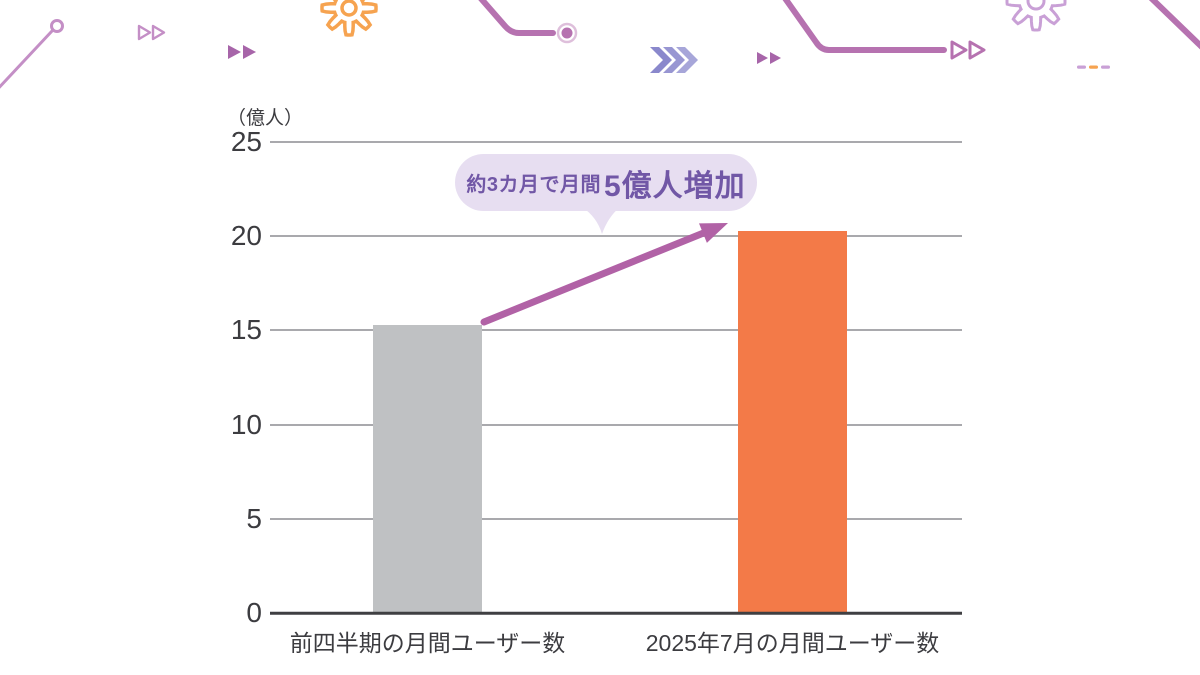 This screenshot has height=675, width=1200. I want to click on dashed-line-icon, so click(1093, 67).